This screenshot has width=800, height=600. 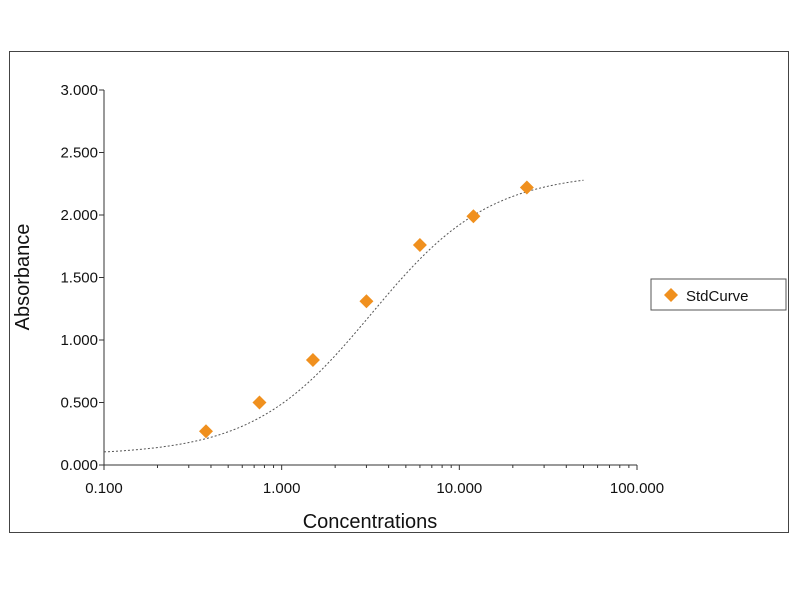 I want to click on y-tick-label: 3.000, so click(x=79, y=90).